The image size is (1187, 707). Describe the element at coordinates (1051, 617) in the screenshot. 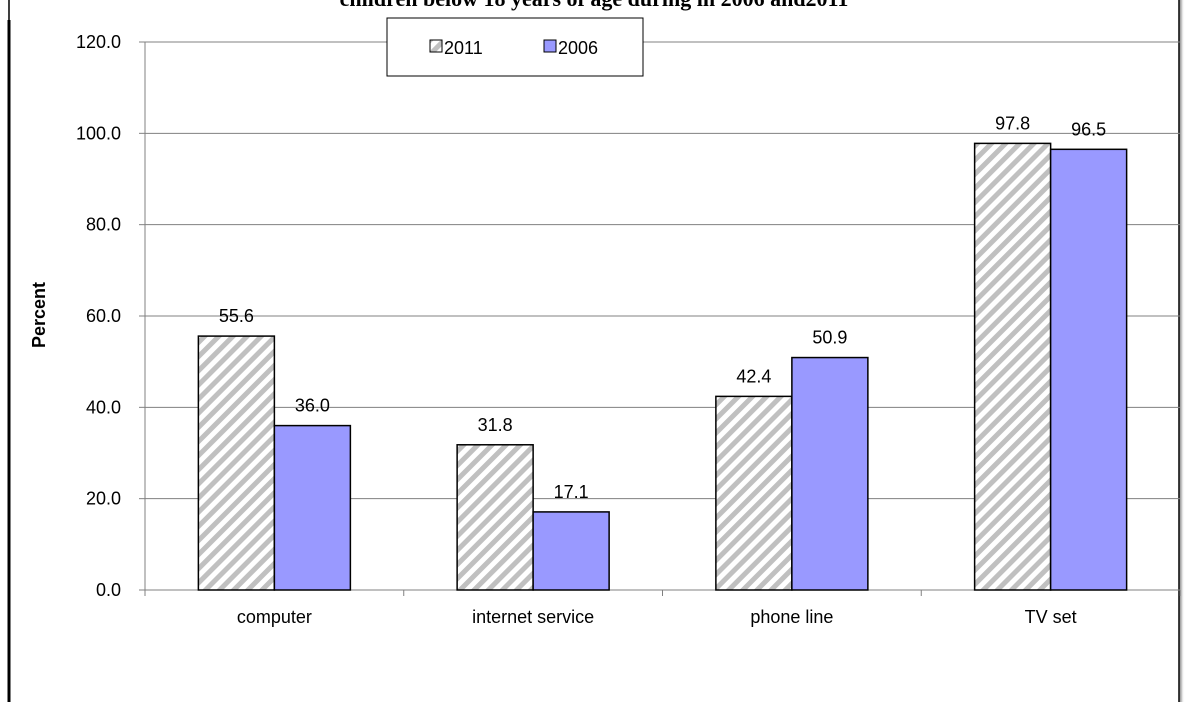

I see `x-tick-label: TV set` at that location.